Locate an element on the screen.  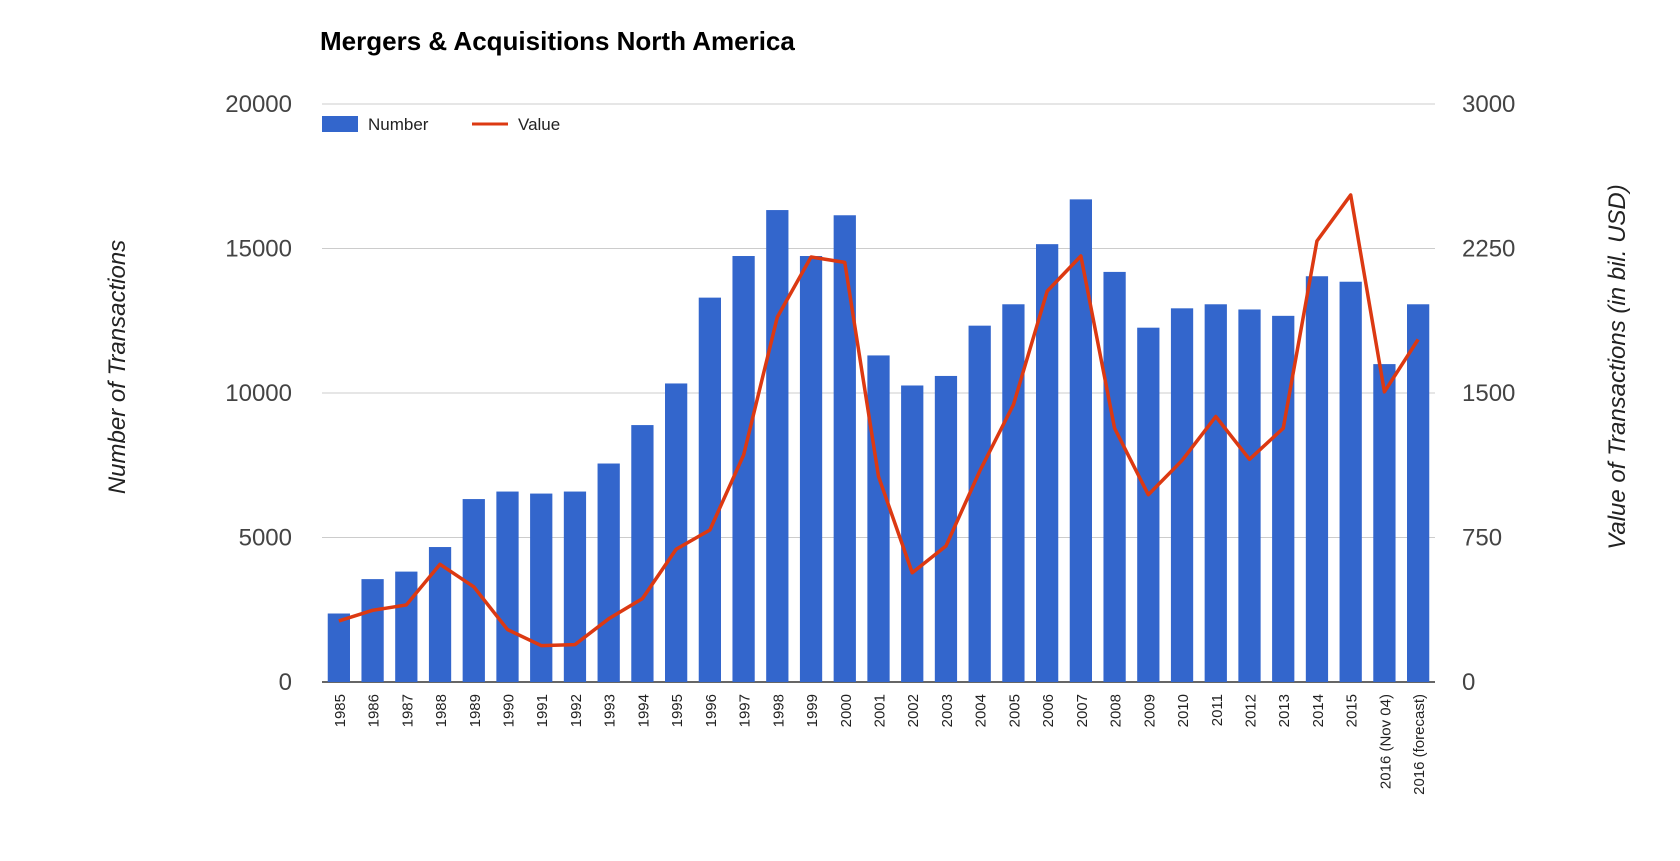
right-tick-label: 3000 is located at coordinates (1488, 104).